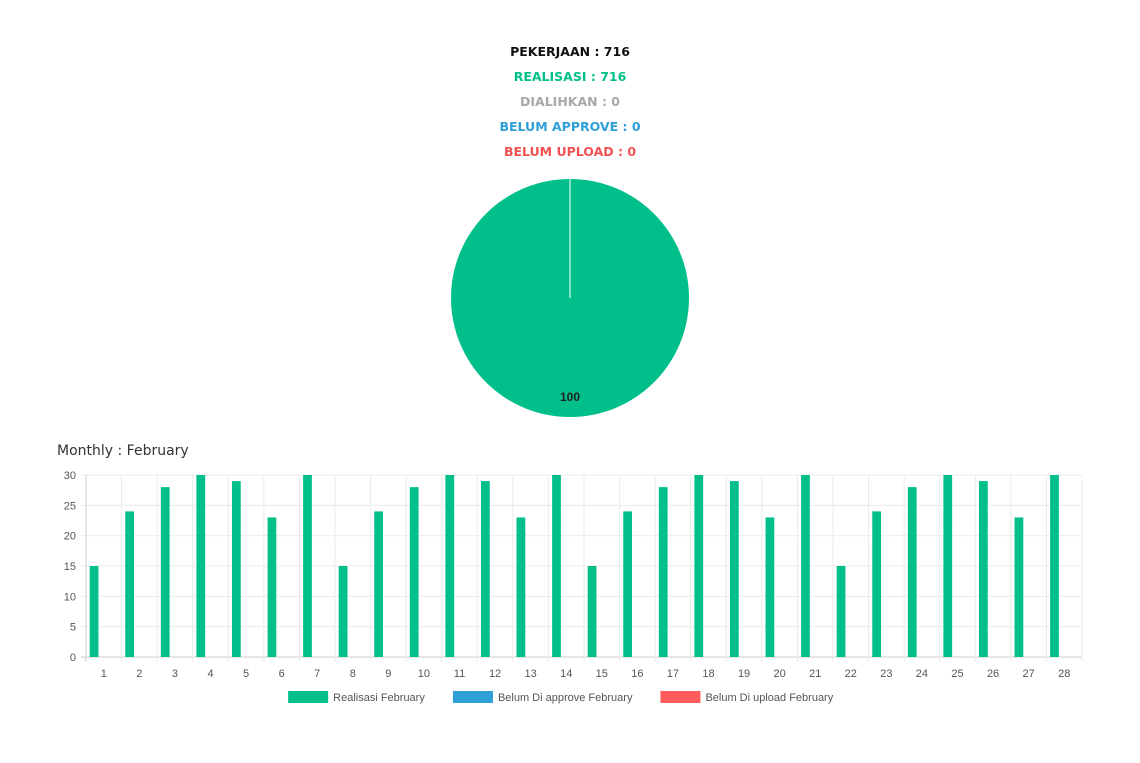  What do you see at coordinates (1029, 674) in the screenshot?
I see `x-tick-label: 27` at bounding box center [1029, 674].